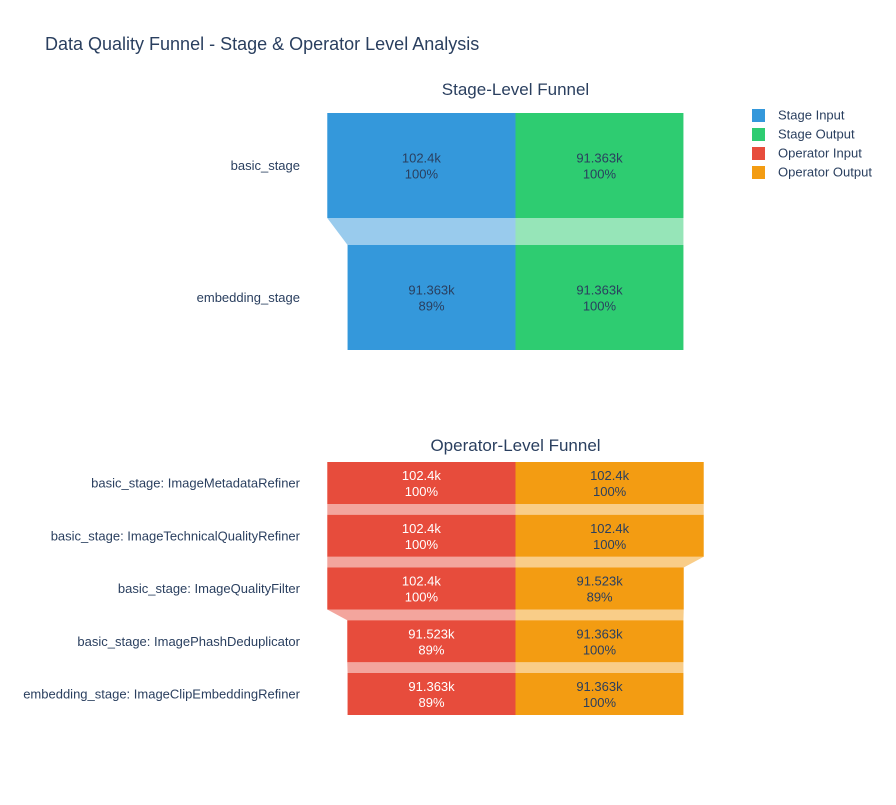  What do you see at coordinates (820, 153) in the screenshot?
I see `legend-label: Operator Input` at bounding box center [820, 153].